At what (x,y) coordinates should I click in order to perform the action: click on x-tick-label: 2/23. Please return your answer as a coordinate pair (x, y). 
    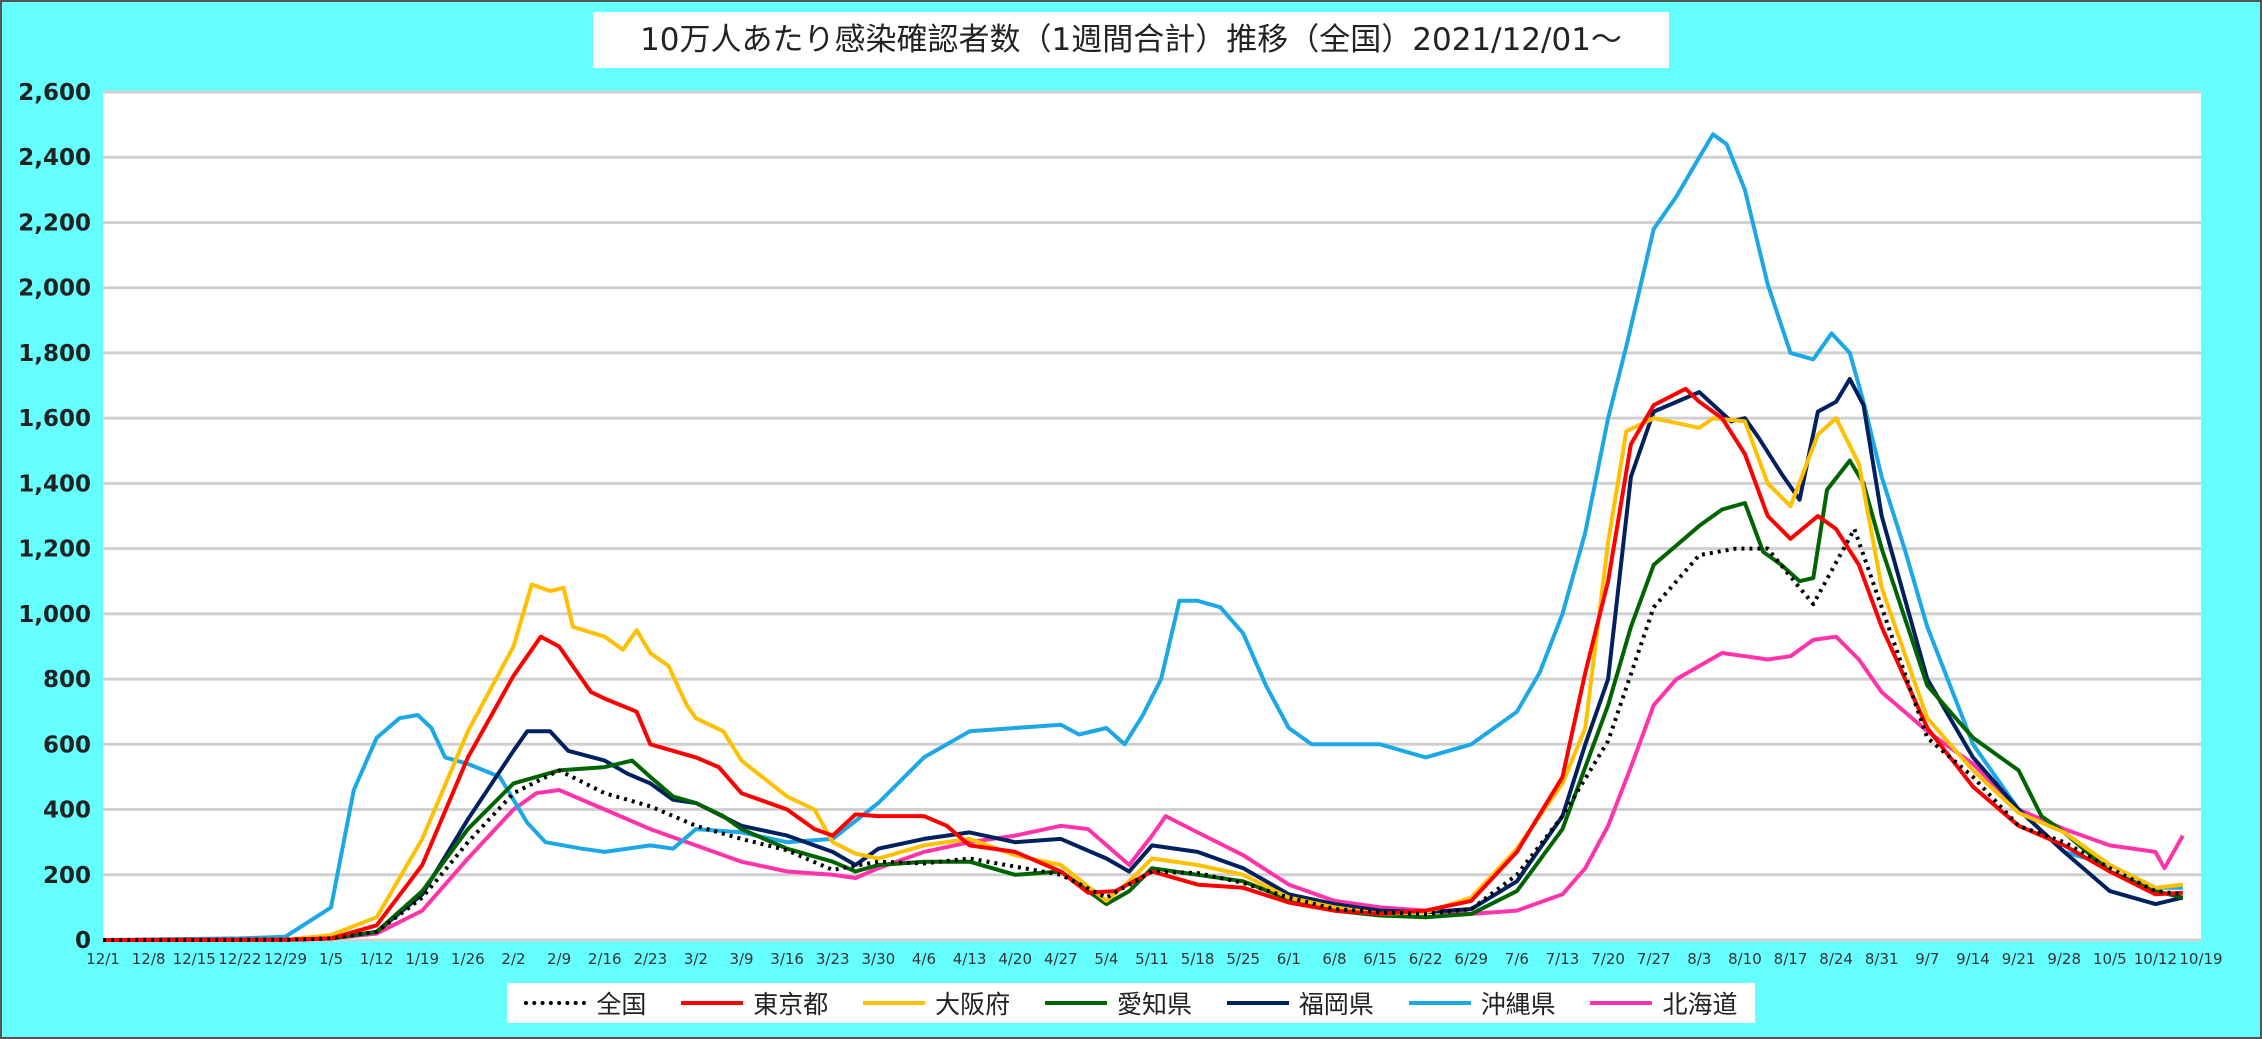
    Looking at the image, I should click on (650, 959).